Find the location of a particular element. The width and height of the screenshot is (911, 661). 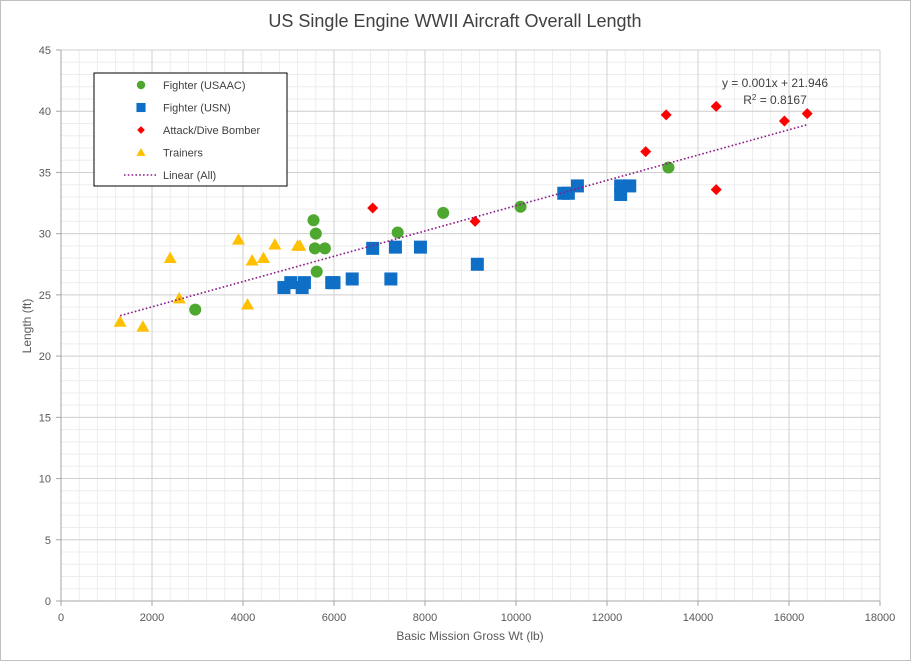

x-tick-label: 2000 is located at coordinates (152, 618).